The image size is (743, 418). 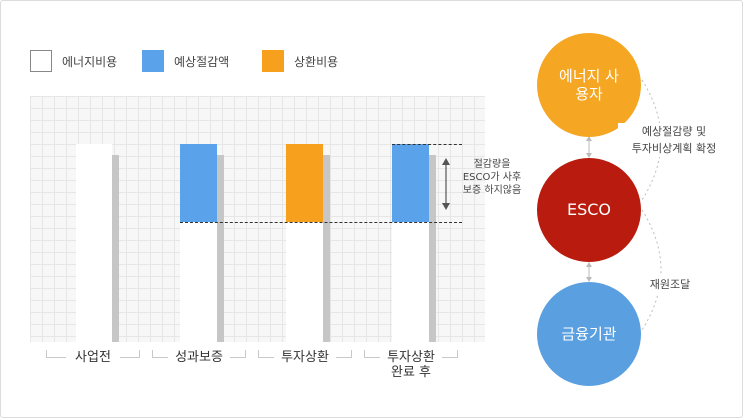 What do you see at coordinates (670, 284) in the screenshot?
I see `esco-finance-relation-label: 재원조달` at bounding box center [670, 284].